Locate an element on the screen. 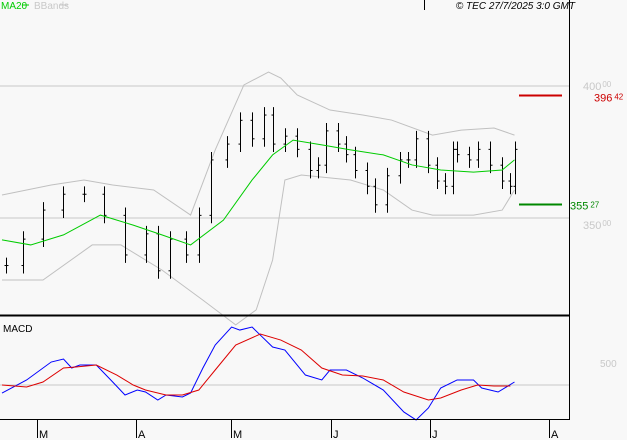  price-tick-label: 40000 is located at coordinates (597, 86).